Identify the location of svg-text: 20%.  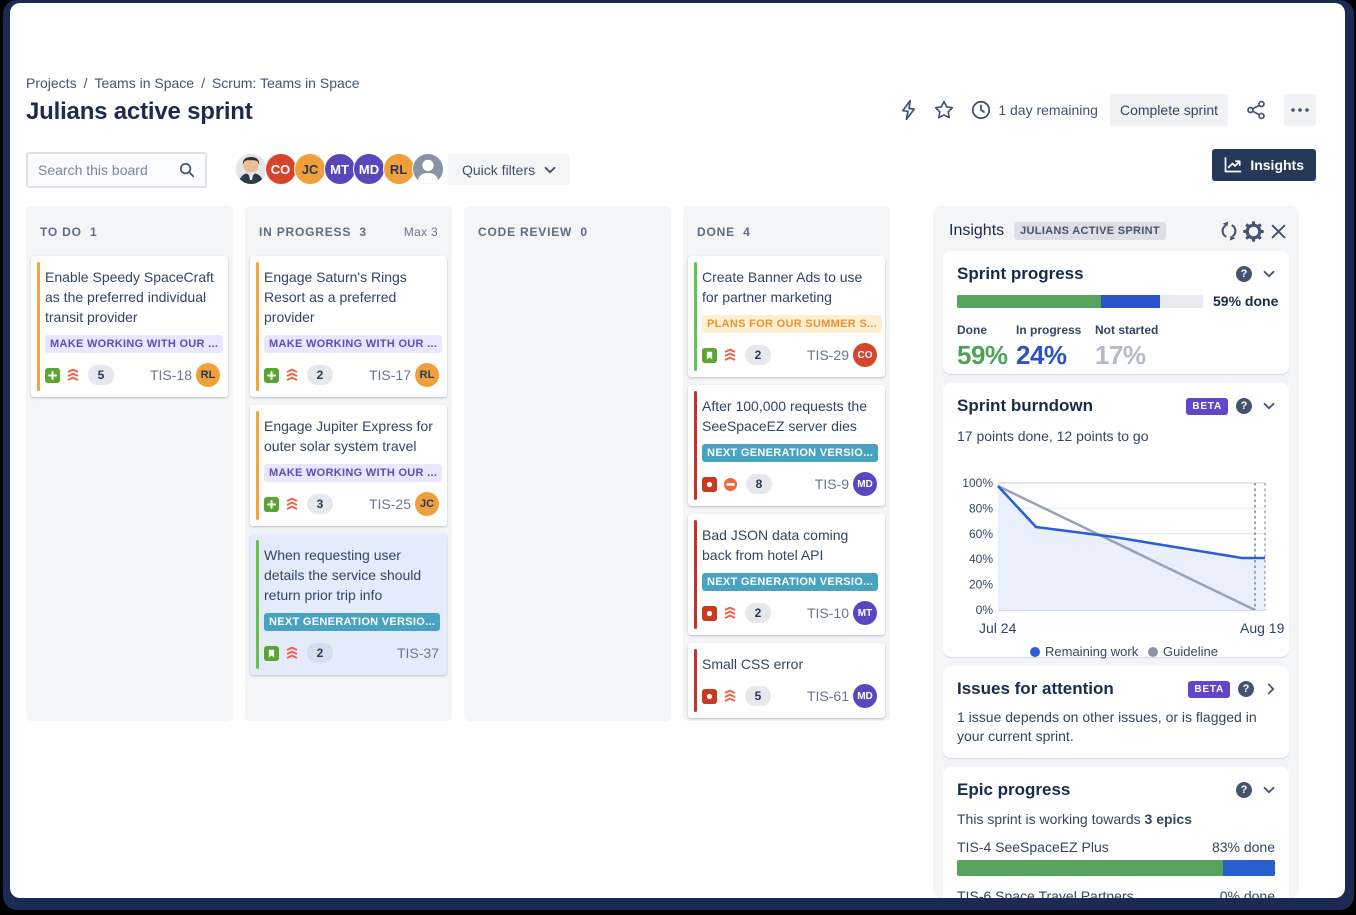
(981, 585).